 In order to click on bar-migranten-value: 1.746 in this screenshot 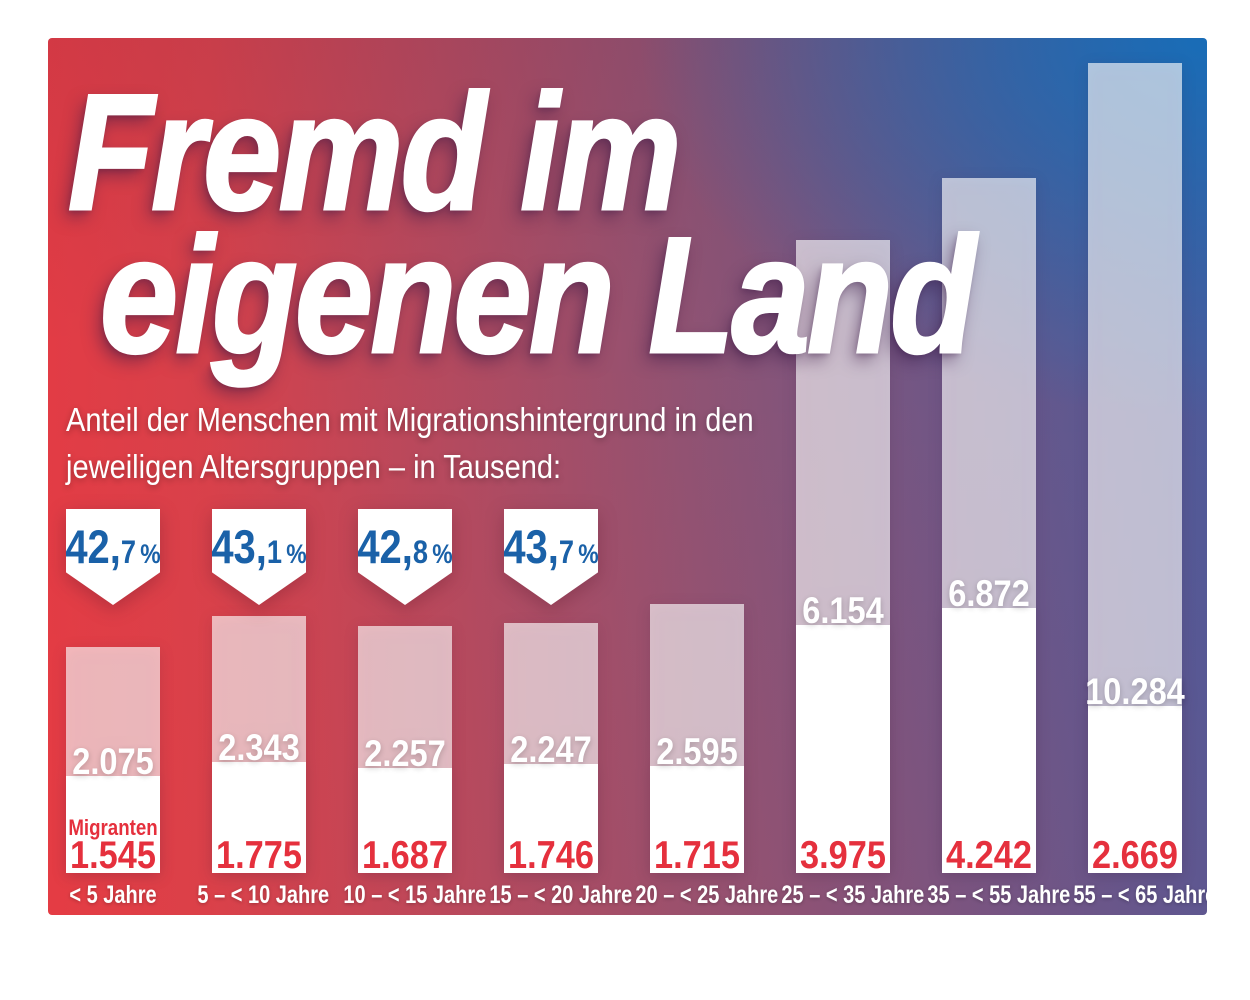, I will do `click(551, 855)`.